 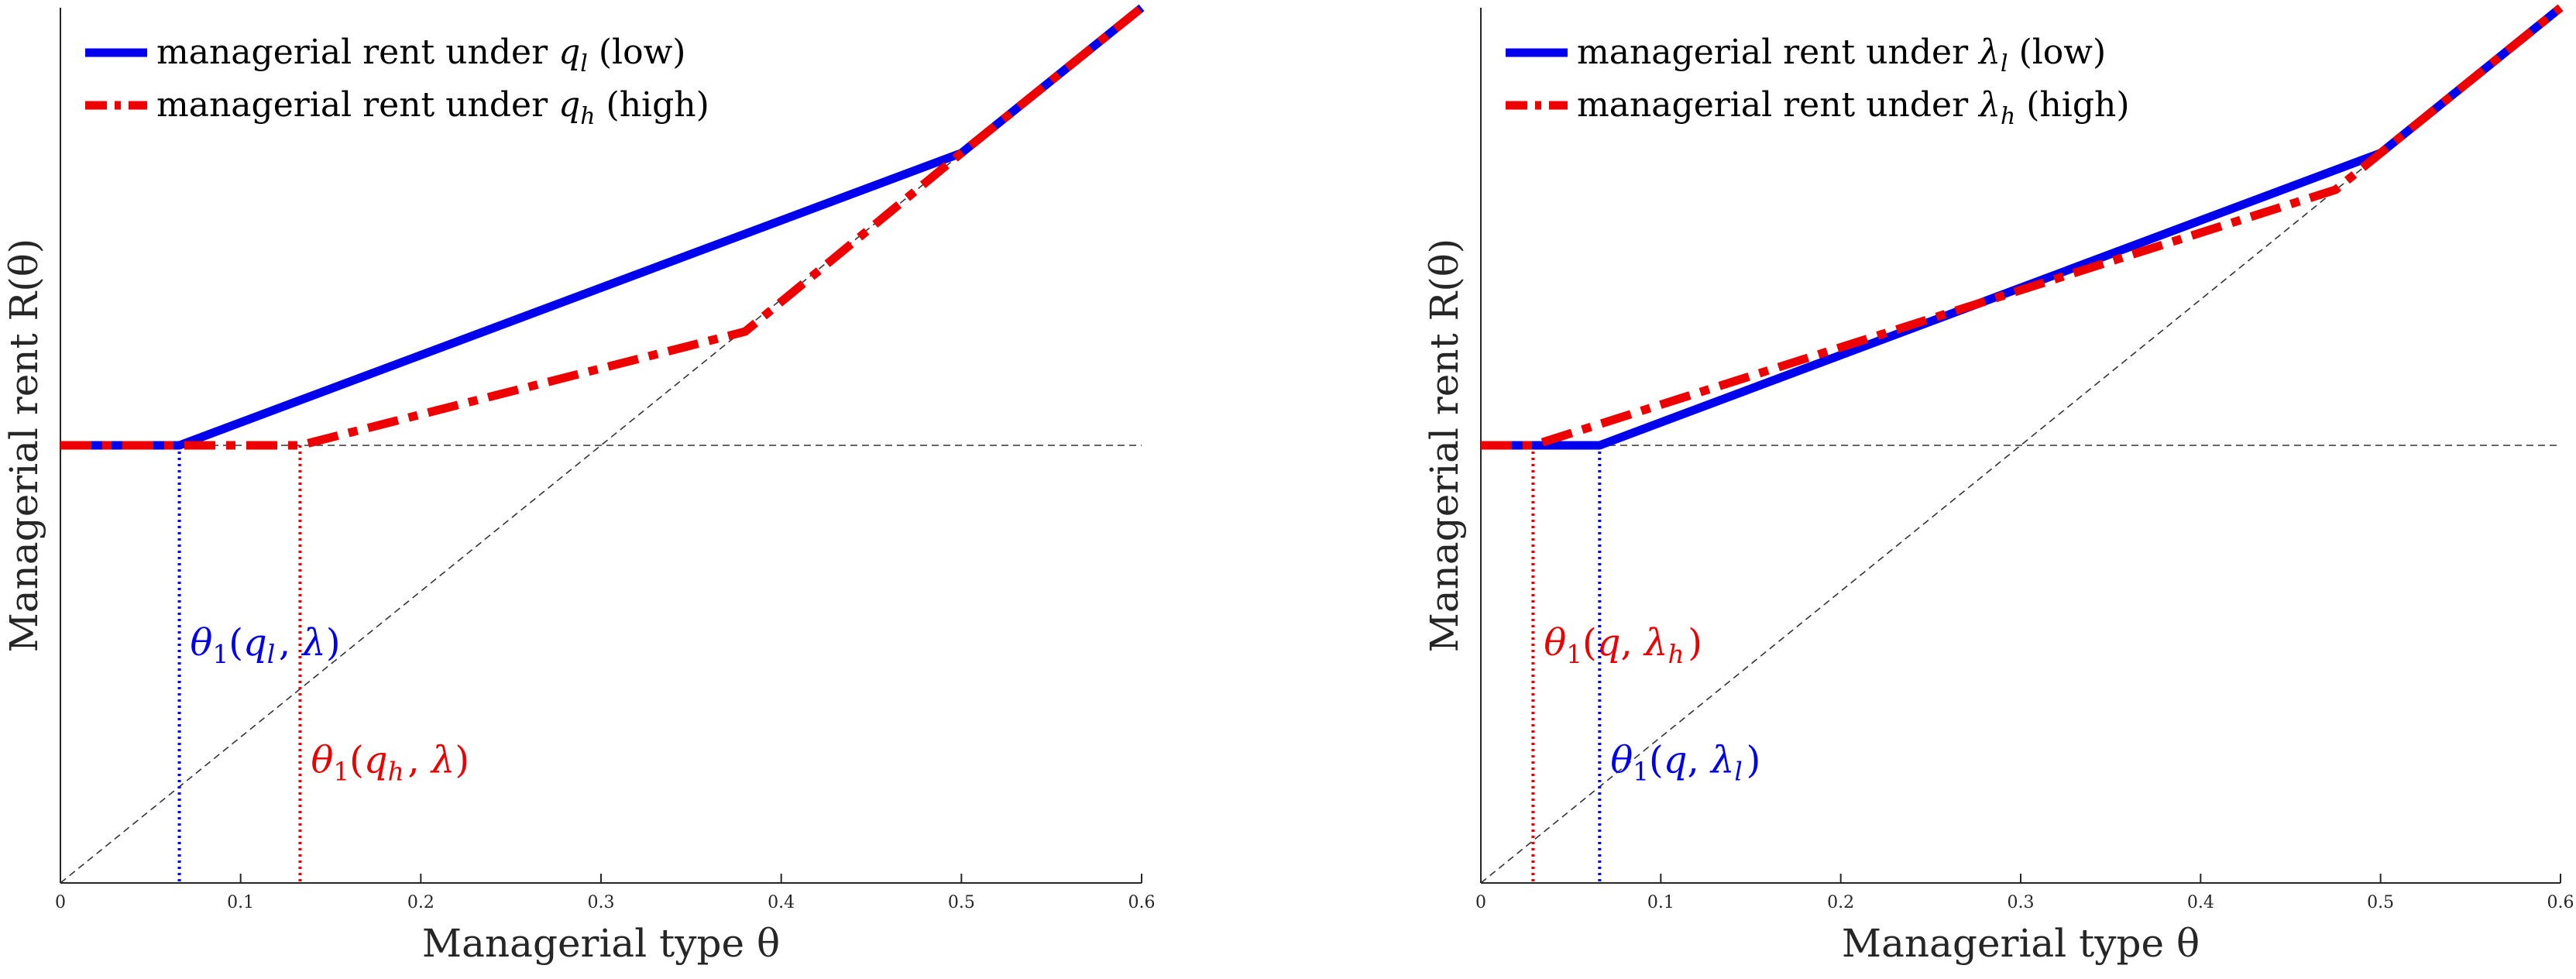 I want to click on legend-label-blue: managerial rent under ql (low), so click(x=420, y=55).